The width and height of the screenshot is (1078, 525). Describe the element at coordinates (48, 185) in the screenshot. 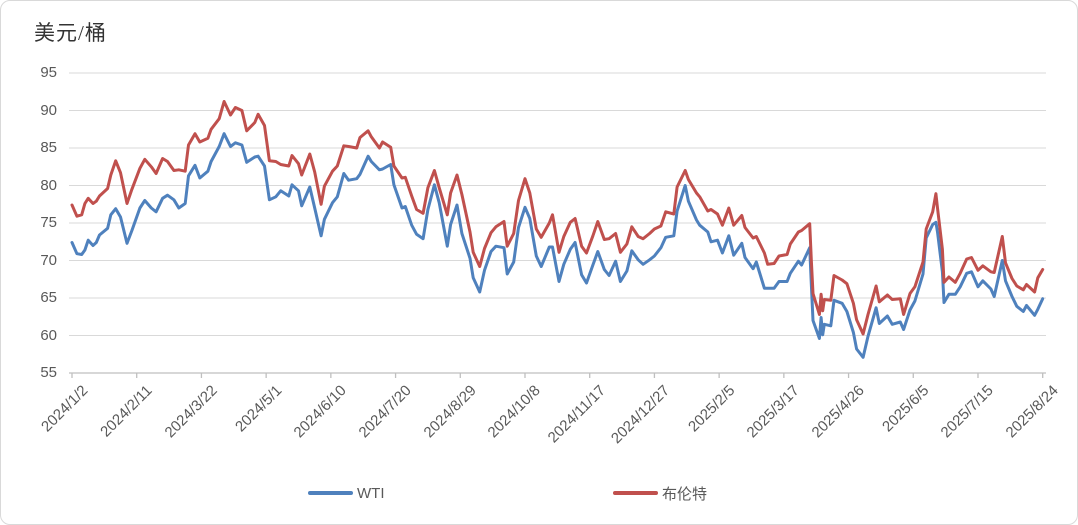

I see `y-tick-label: 80` at that location.